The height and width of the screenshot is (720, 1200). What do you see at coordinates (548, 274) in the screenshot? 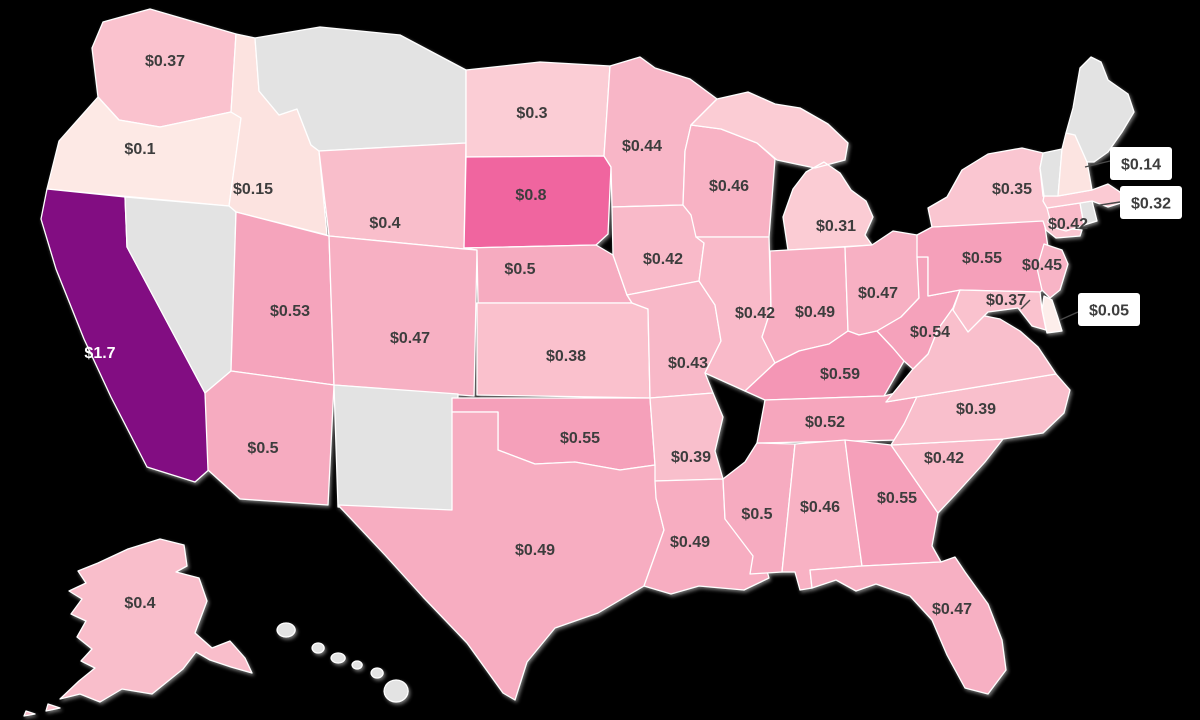
I see `state-NE` at bounding box center [548, 274].